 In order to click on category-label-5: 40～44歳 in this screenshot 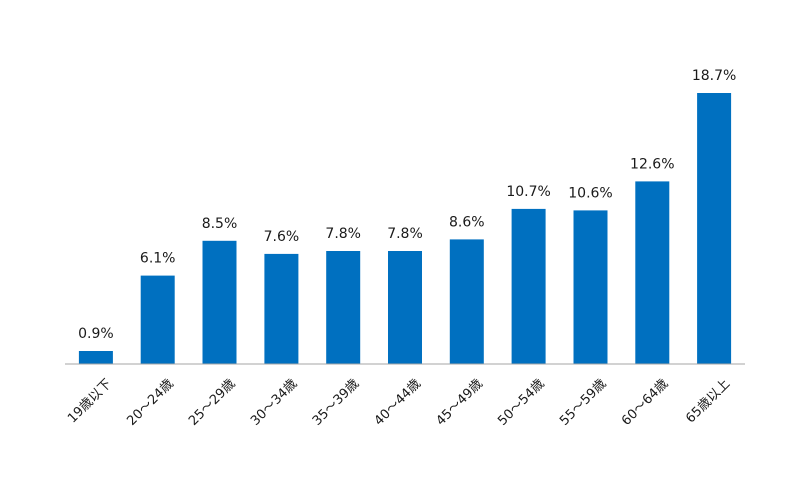, I will do `click(398, 402)`.